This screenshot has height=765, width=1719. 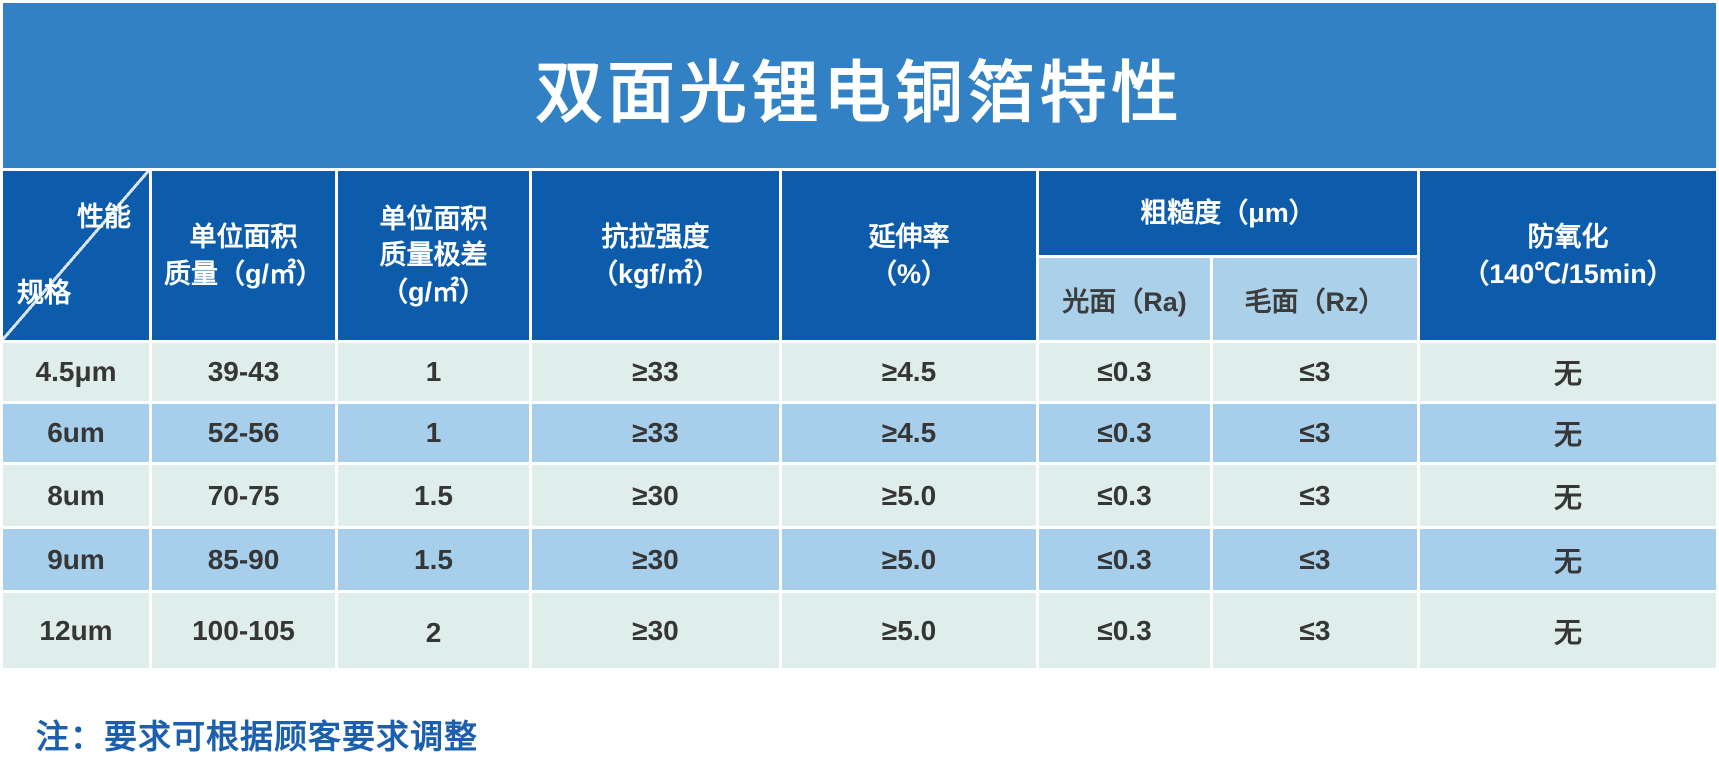 What do you see at coordinates (76, 255) in the screenshot?
I see `corner-header-cell: 性能 规格` at bounding box center [76, 255].